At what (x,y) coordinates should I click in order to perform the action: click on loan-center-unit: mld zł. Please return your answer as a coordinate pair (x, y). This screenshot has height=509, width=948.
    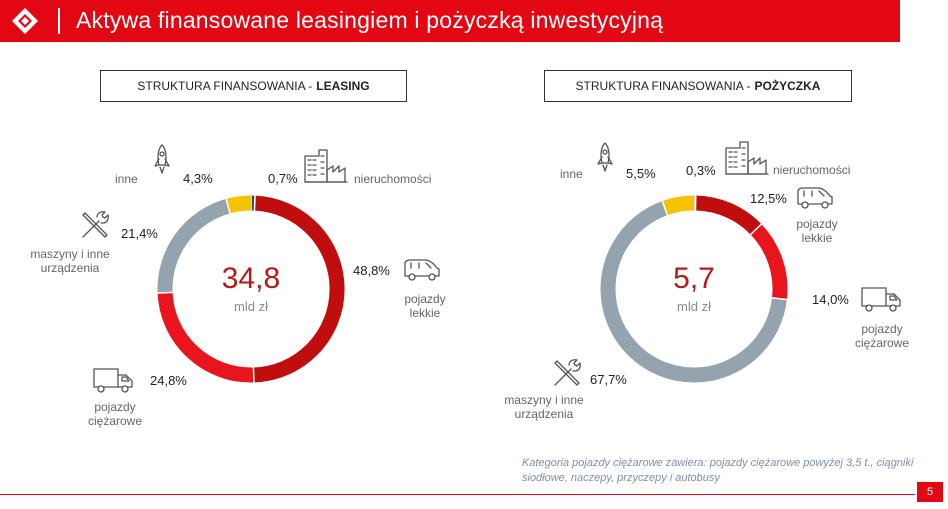
    Looking at the image, I should click on (694, 306).